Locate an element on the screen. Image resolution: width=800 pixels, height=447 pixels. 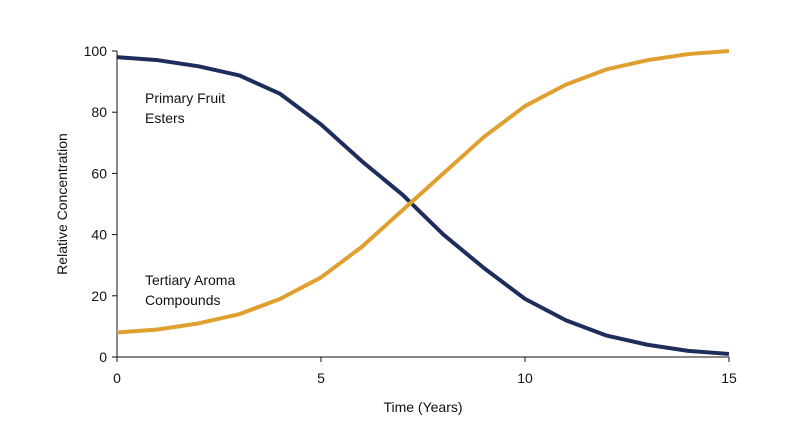
y-tick-label: 0 is located at coordinates (103, 357).